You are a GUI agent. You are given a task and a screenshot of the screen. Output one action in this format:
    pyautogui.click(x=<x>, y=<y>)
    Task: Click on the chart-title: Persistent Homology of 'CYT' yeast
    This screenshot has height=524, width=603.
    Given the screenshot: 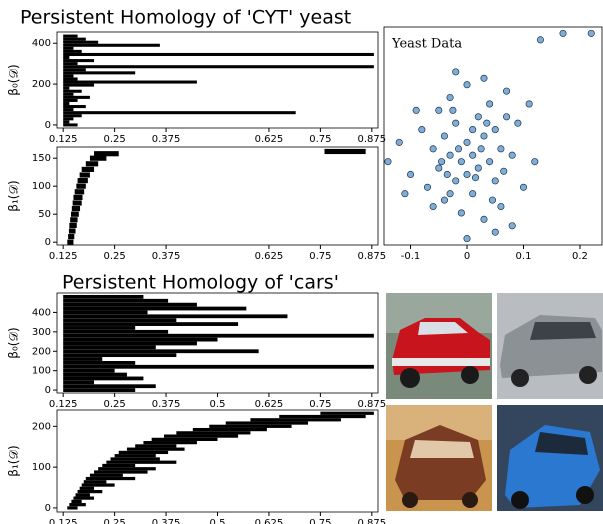 What is the action you would take?
    pyautogui.click(x=185, y=18)
    